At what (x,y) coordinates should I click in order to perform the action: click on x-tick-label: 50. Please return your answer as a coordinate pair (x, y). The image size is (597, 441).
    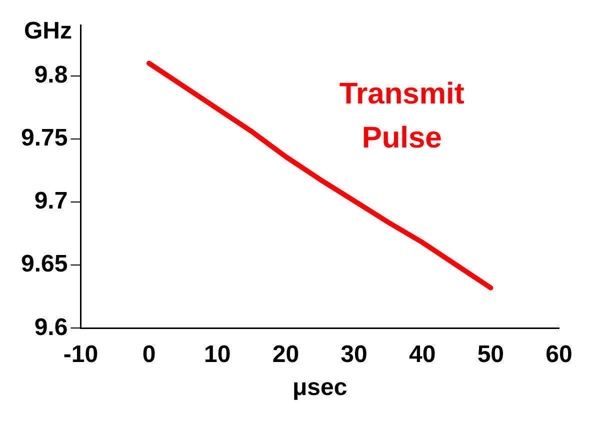
    Looking at the image, I should click on (490, 354).